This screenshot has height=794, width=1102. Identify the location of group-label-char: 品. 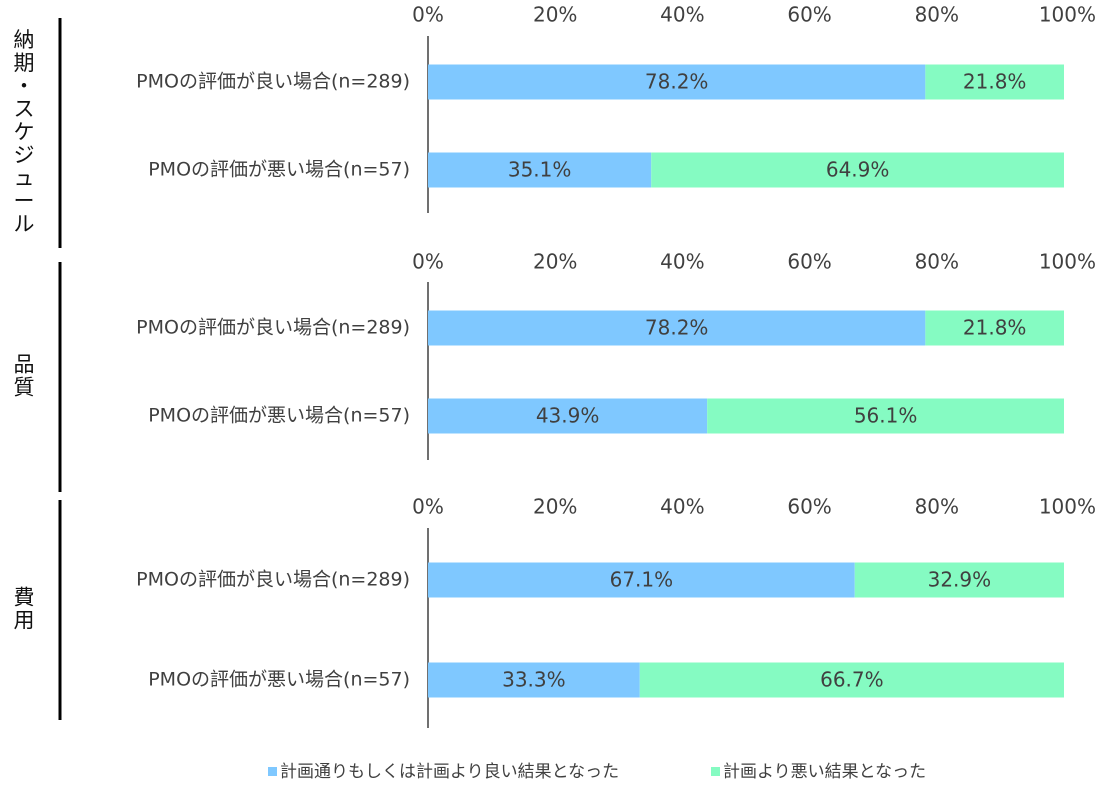
(24, 365).